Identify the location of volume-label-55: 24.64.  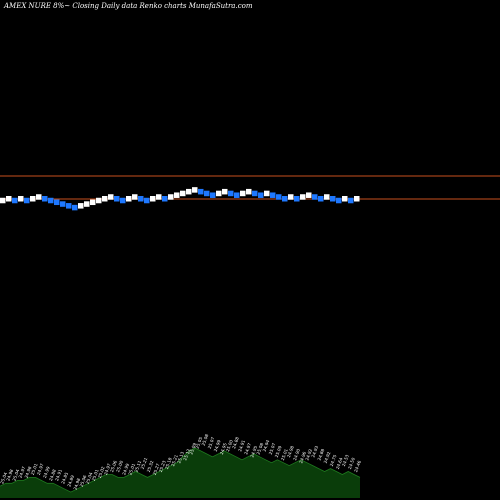
(339, 463).